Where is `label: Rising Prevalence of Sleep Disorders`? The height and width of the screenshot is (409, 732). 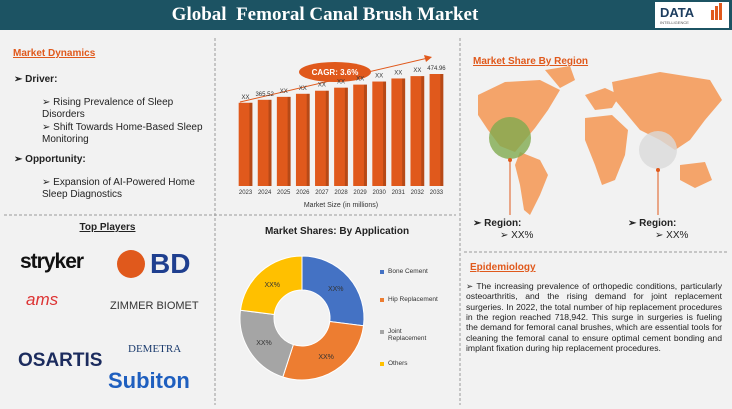
label: Rising Prevalence of Sleep Disorders is located at coordinates (108, 108).